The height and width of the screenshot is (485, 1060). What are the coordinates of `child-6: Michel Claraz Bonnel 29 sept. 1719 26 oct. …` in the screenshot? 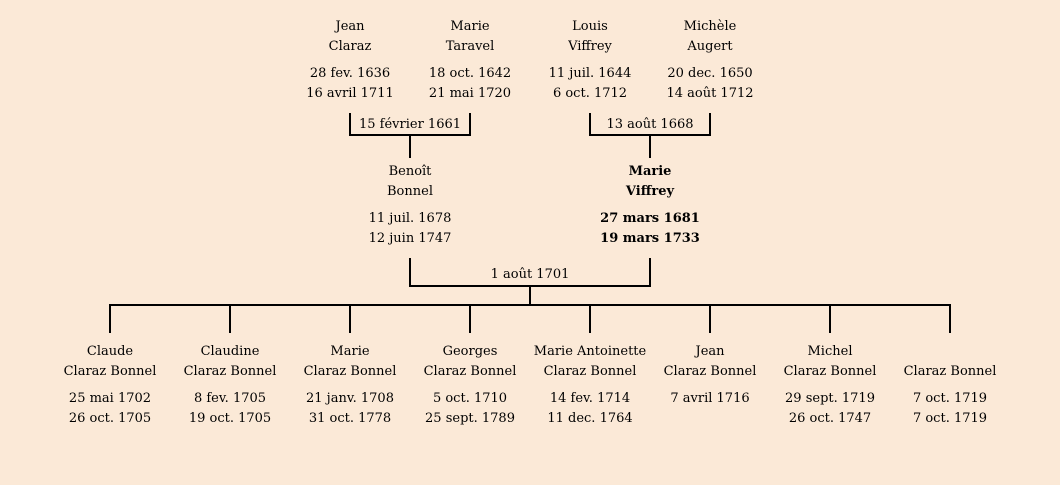 It's located at (830, 385).